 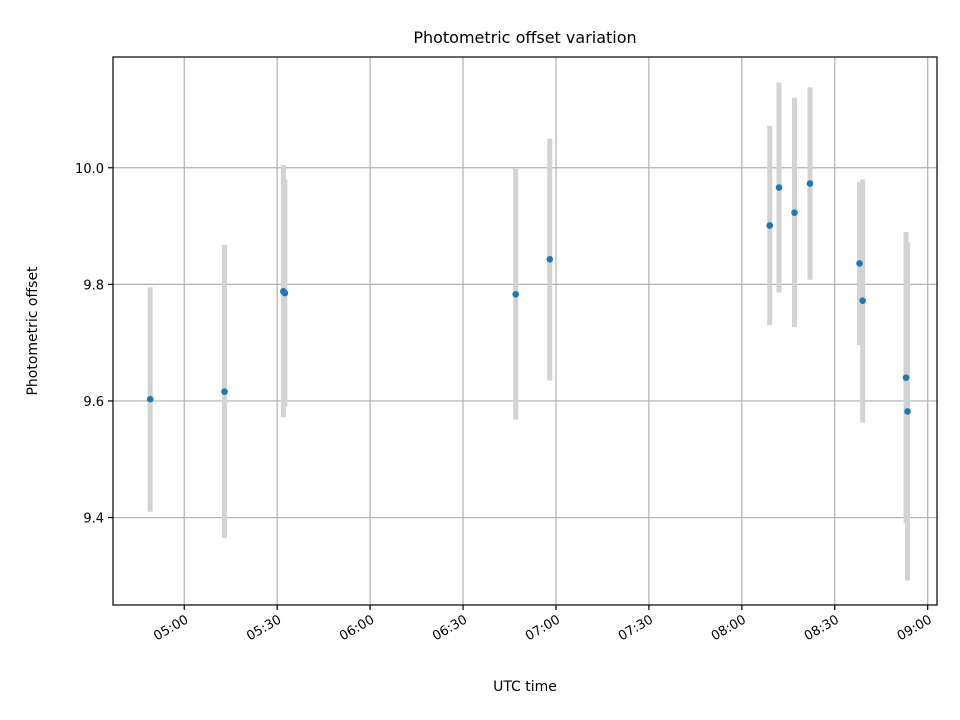 I want to click on x-axis-title: UTC time, so click(x=525, y=687).